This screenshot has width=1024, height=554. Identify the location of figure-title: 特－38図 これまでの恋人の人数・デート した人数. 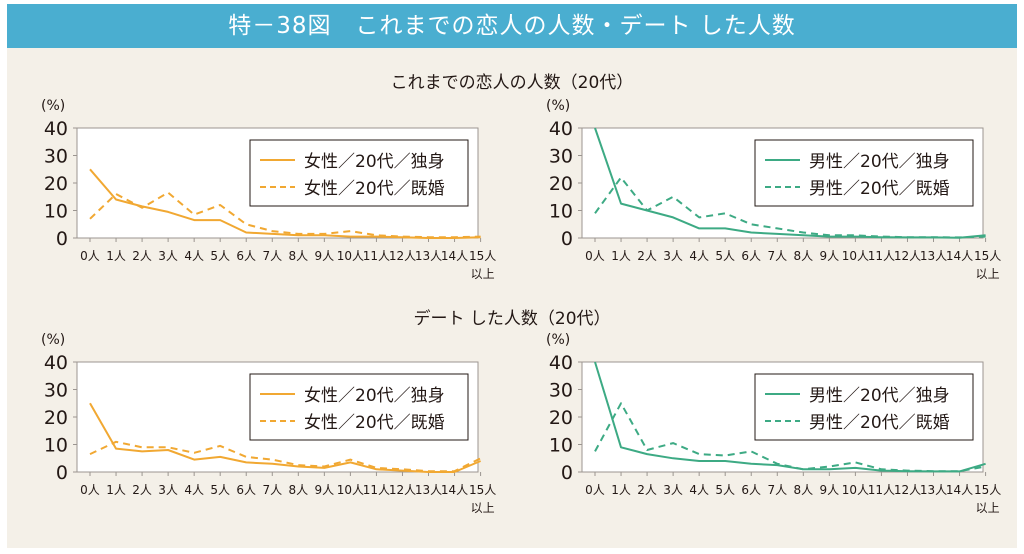
(512, 26).